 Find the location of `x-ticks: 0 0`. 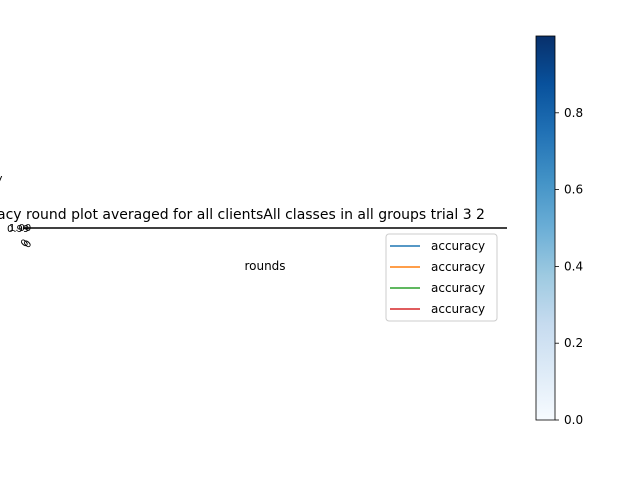

x-ticks: 0 0 is located at coordinates (26, 243).